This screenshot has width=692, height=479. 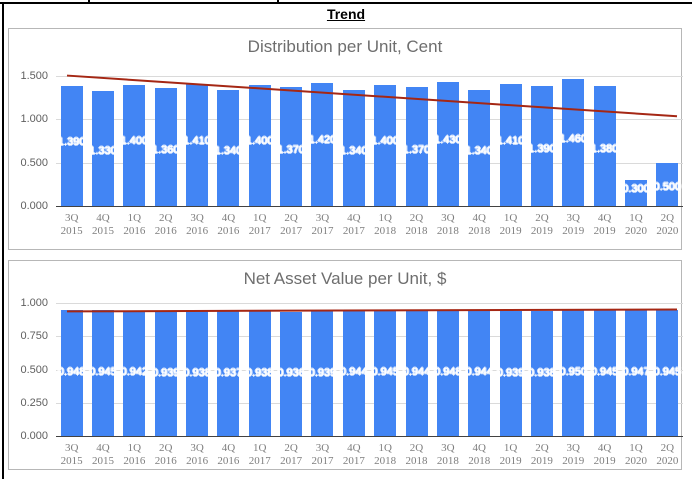 I want to click on bar-value-label: 0.300, so click(x=636, y=188).